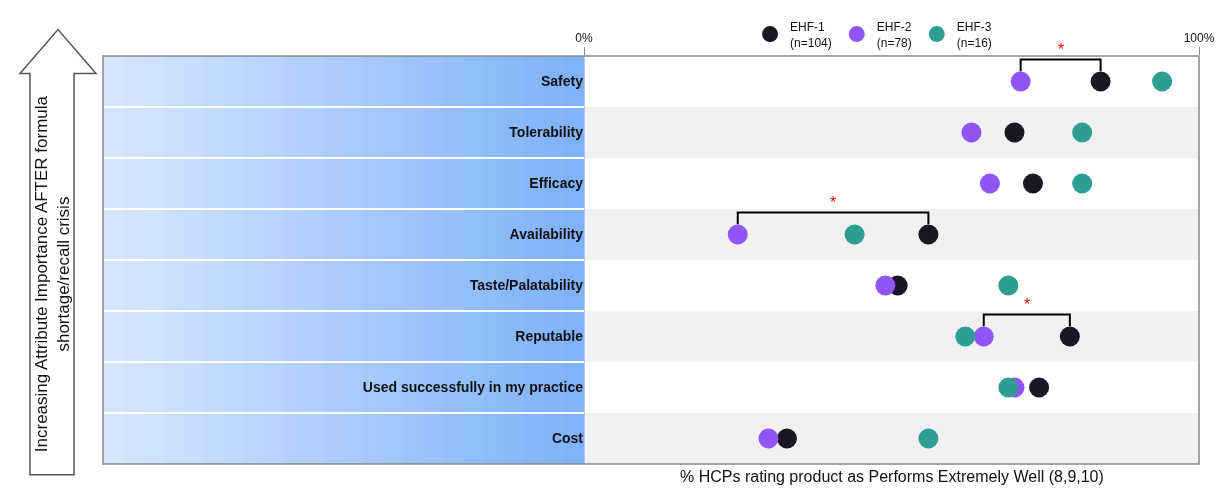 The image size is (1226, 492). What do you see at coordinates (974, 34) in the screenshot?
I see `legend-label: EHF-3 (n=16)` at bounding box center [974, 34].